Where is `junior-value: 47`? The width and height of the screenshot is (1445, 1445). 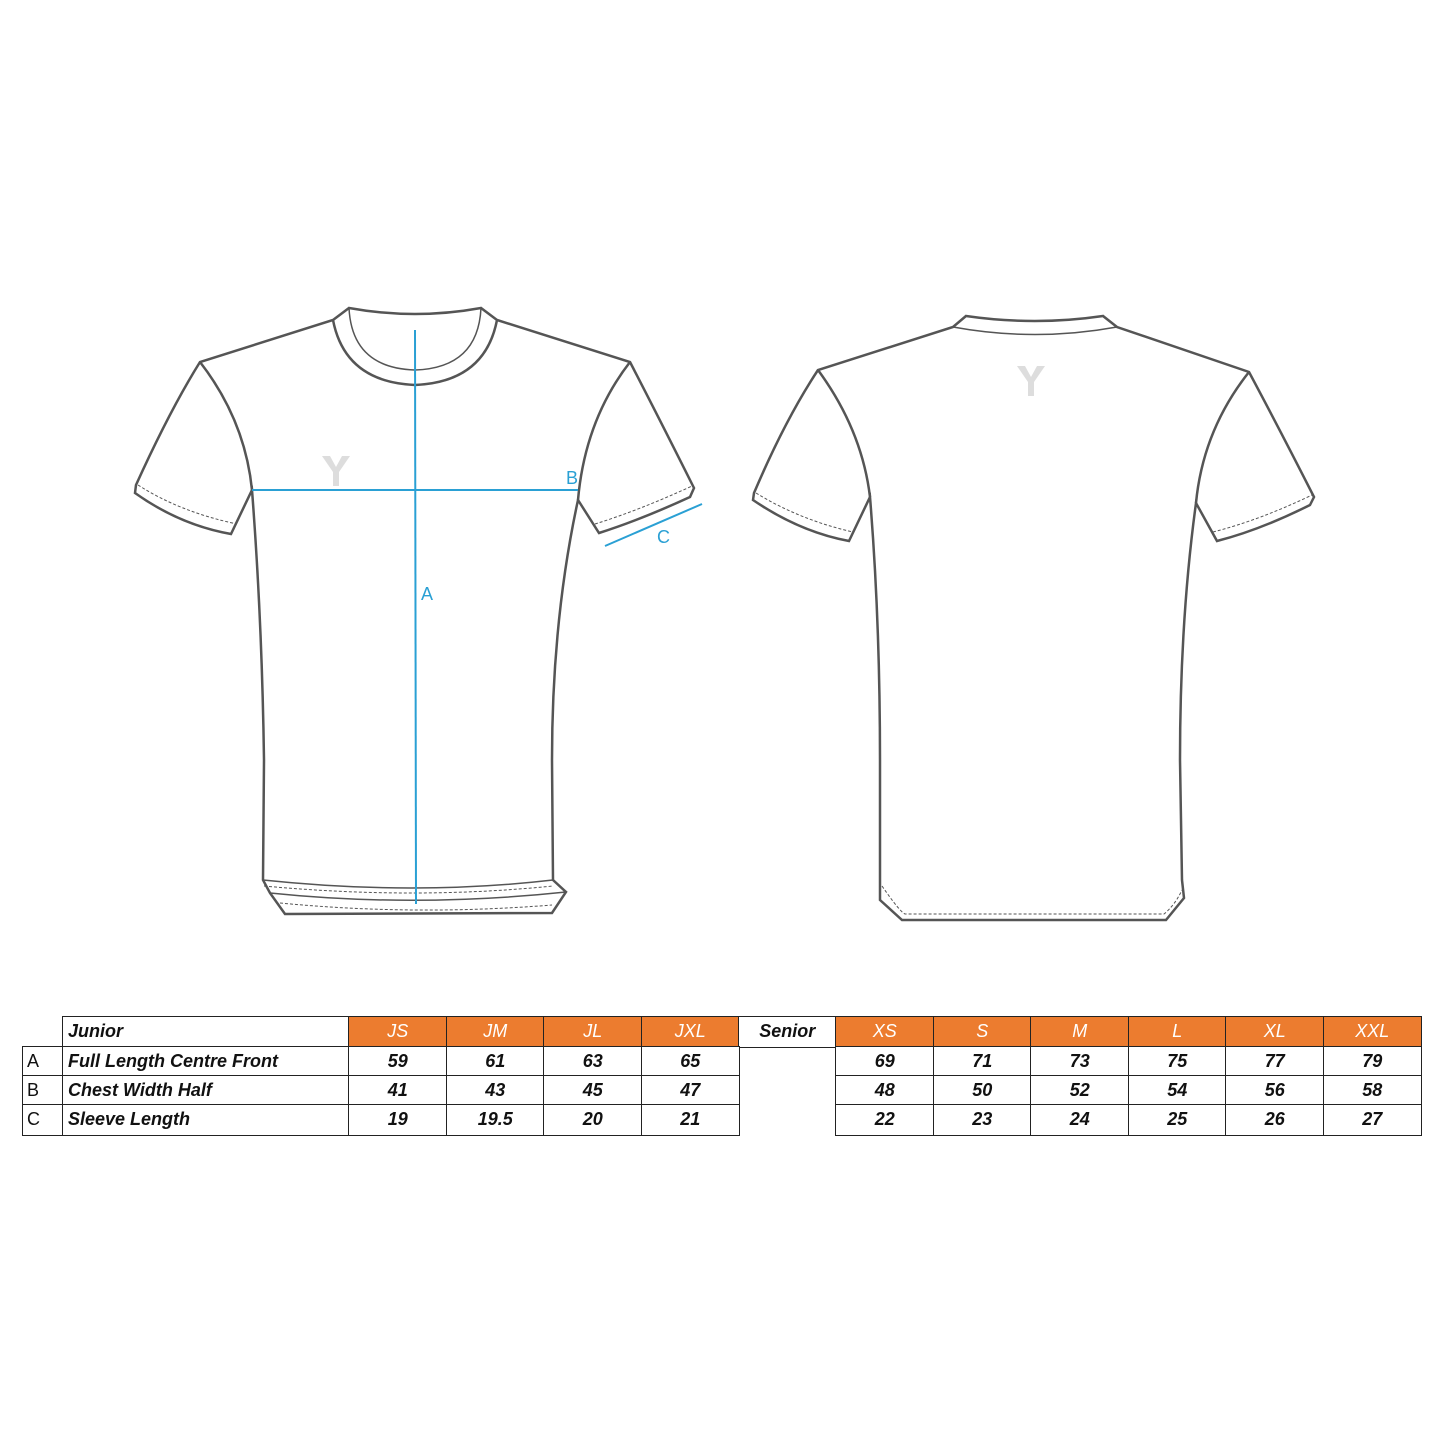 junior-value: 47 is located at coordinates (690, 1090).